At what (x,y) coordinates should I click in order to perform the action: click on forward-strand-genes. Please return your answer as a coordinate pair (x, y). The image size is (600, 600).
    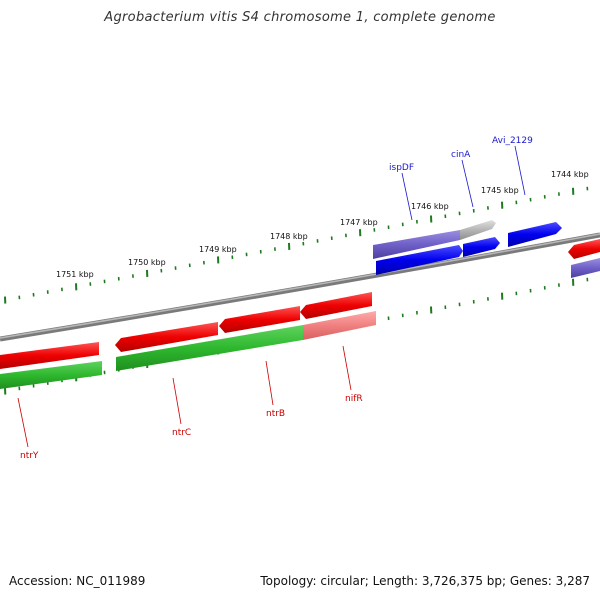
    Looking at the image, I should click on (486, 249).